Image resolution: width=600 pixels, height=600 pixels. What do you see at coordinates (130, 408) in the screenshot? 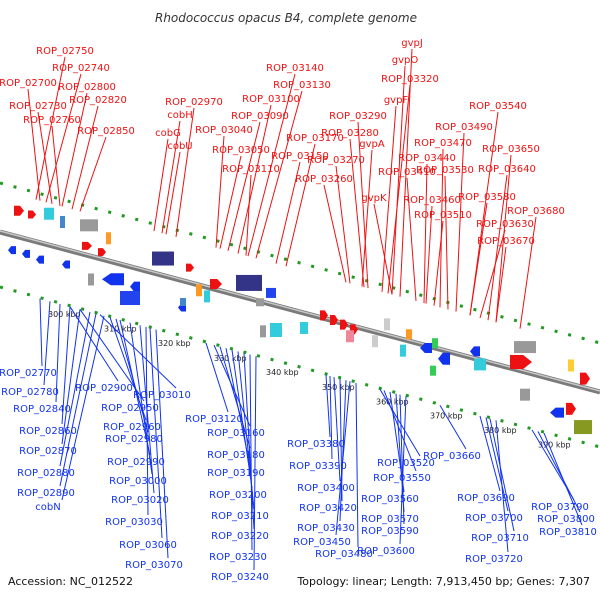
I see `bottom-gene-label: ROP_02950` at bounding box center [130, 408].